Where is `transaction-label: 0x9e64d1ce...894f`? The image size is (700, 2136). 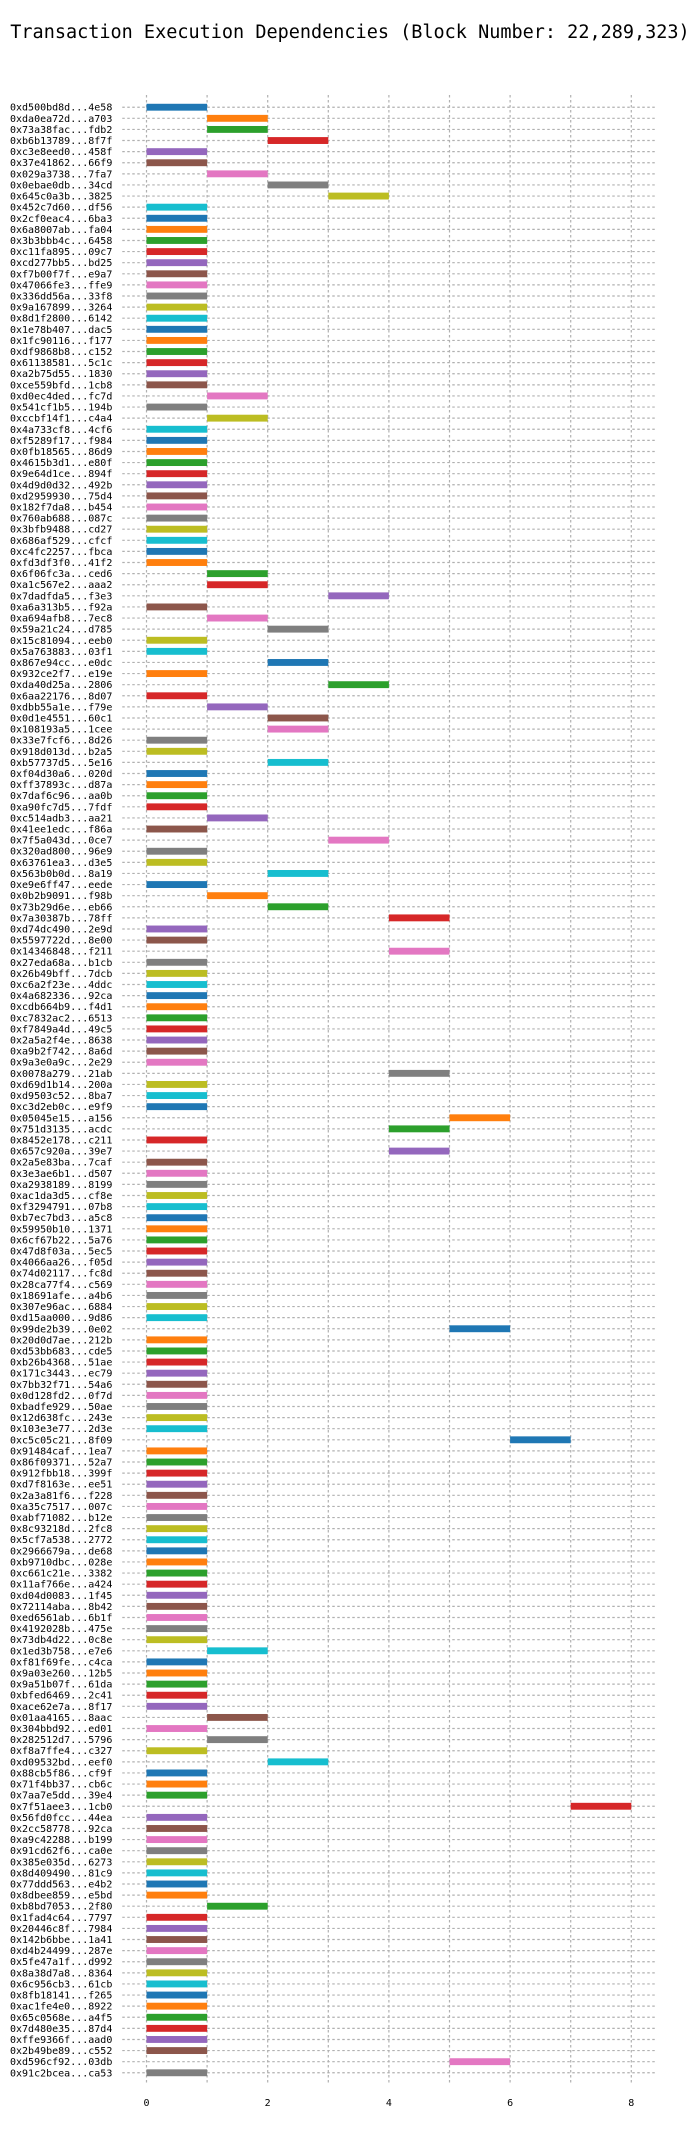 transaction-label: 0x9e64d1ce...894f is located at coordinates (61, 474).